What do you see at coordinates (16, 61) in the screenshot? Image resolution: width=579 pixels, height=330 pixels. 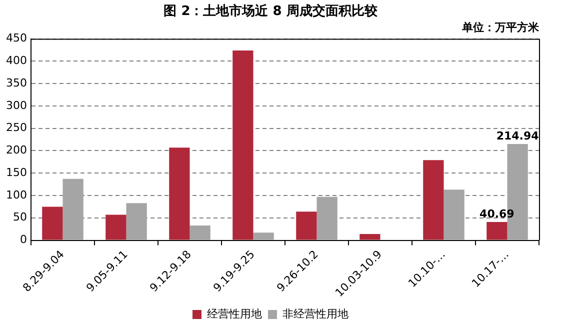 I see `y-tick-label: 400` at bounding box center [16, 61].